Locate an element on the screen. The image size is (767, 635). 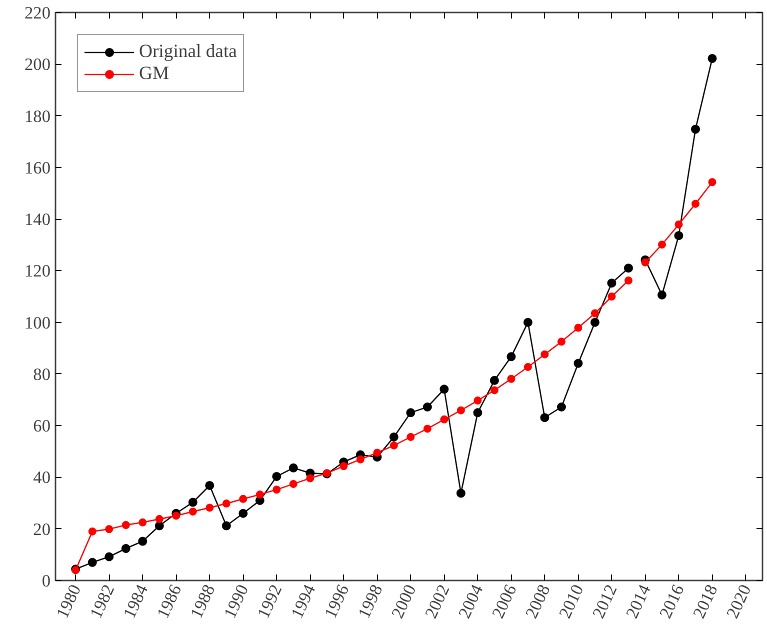
x-tick-label: 1998 is located at coordinates (370, 602).